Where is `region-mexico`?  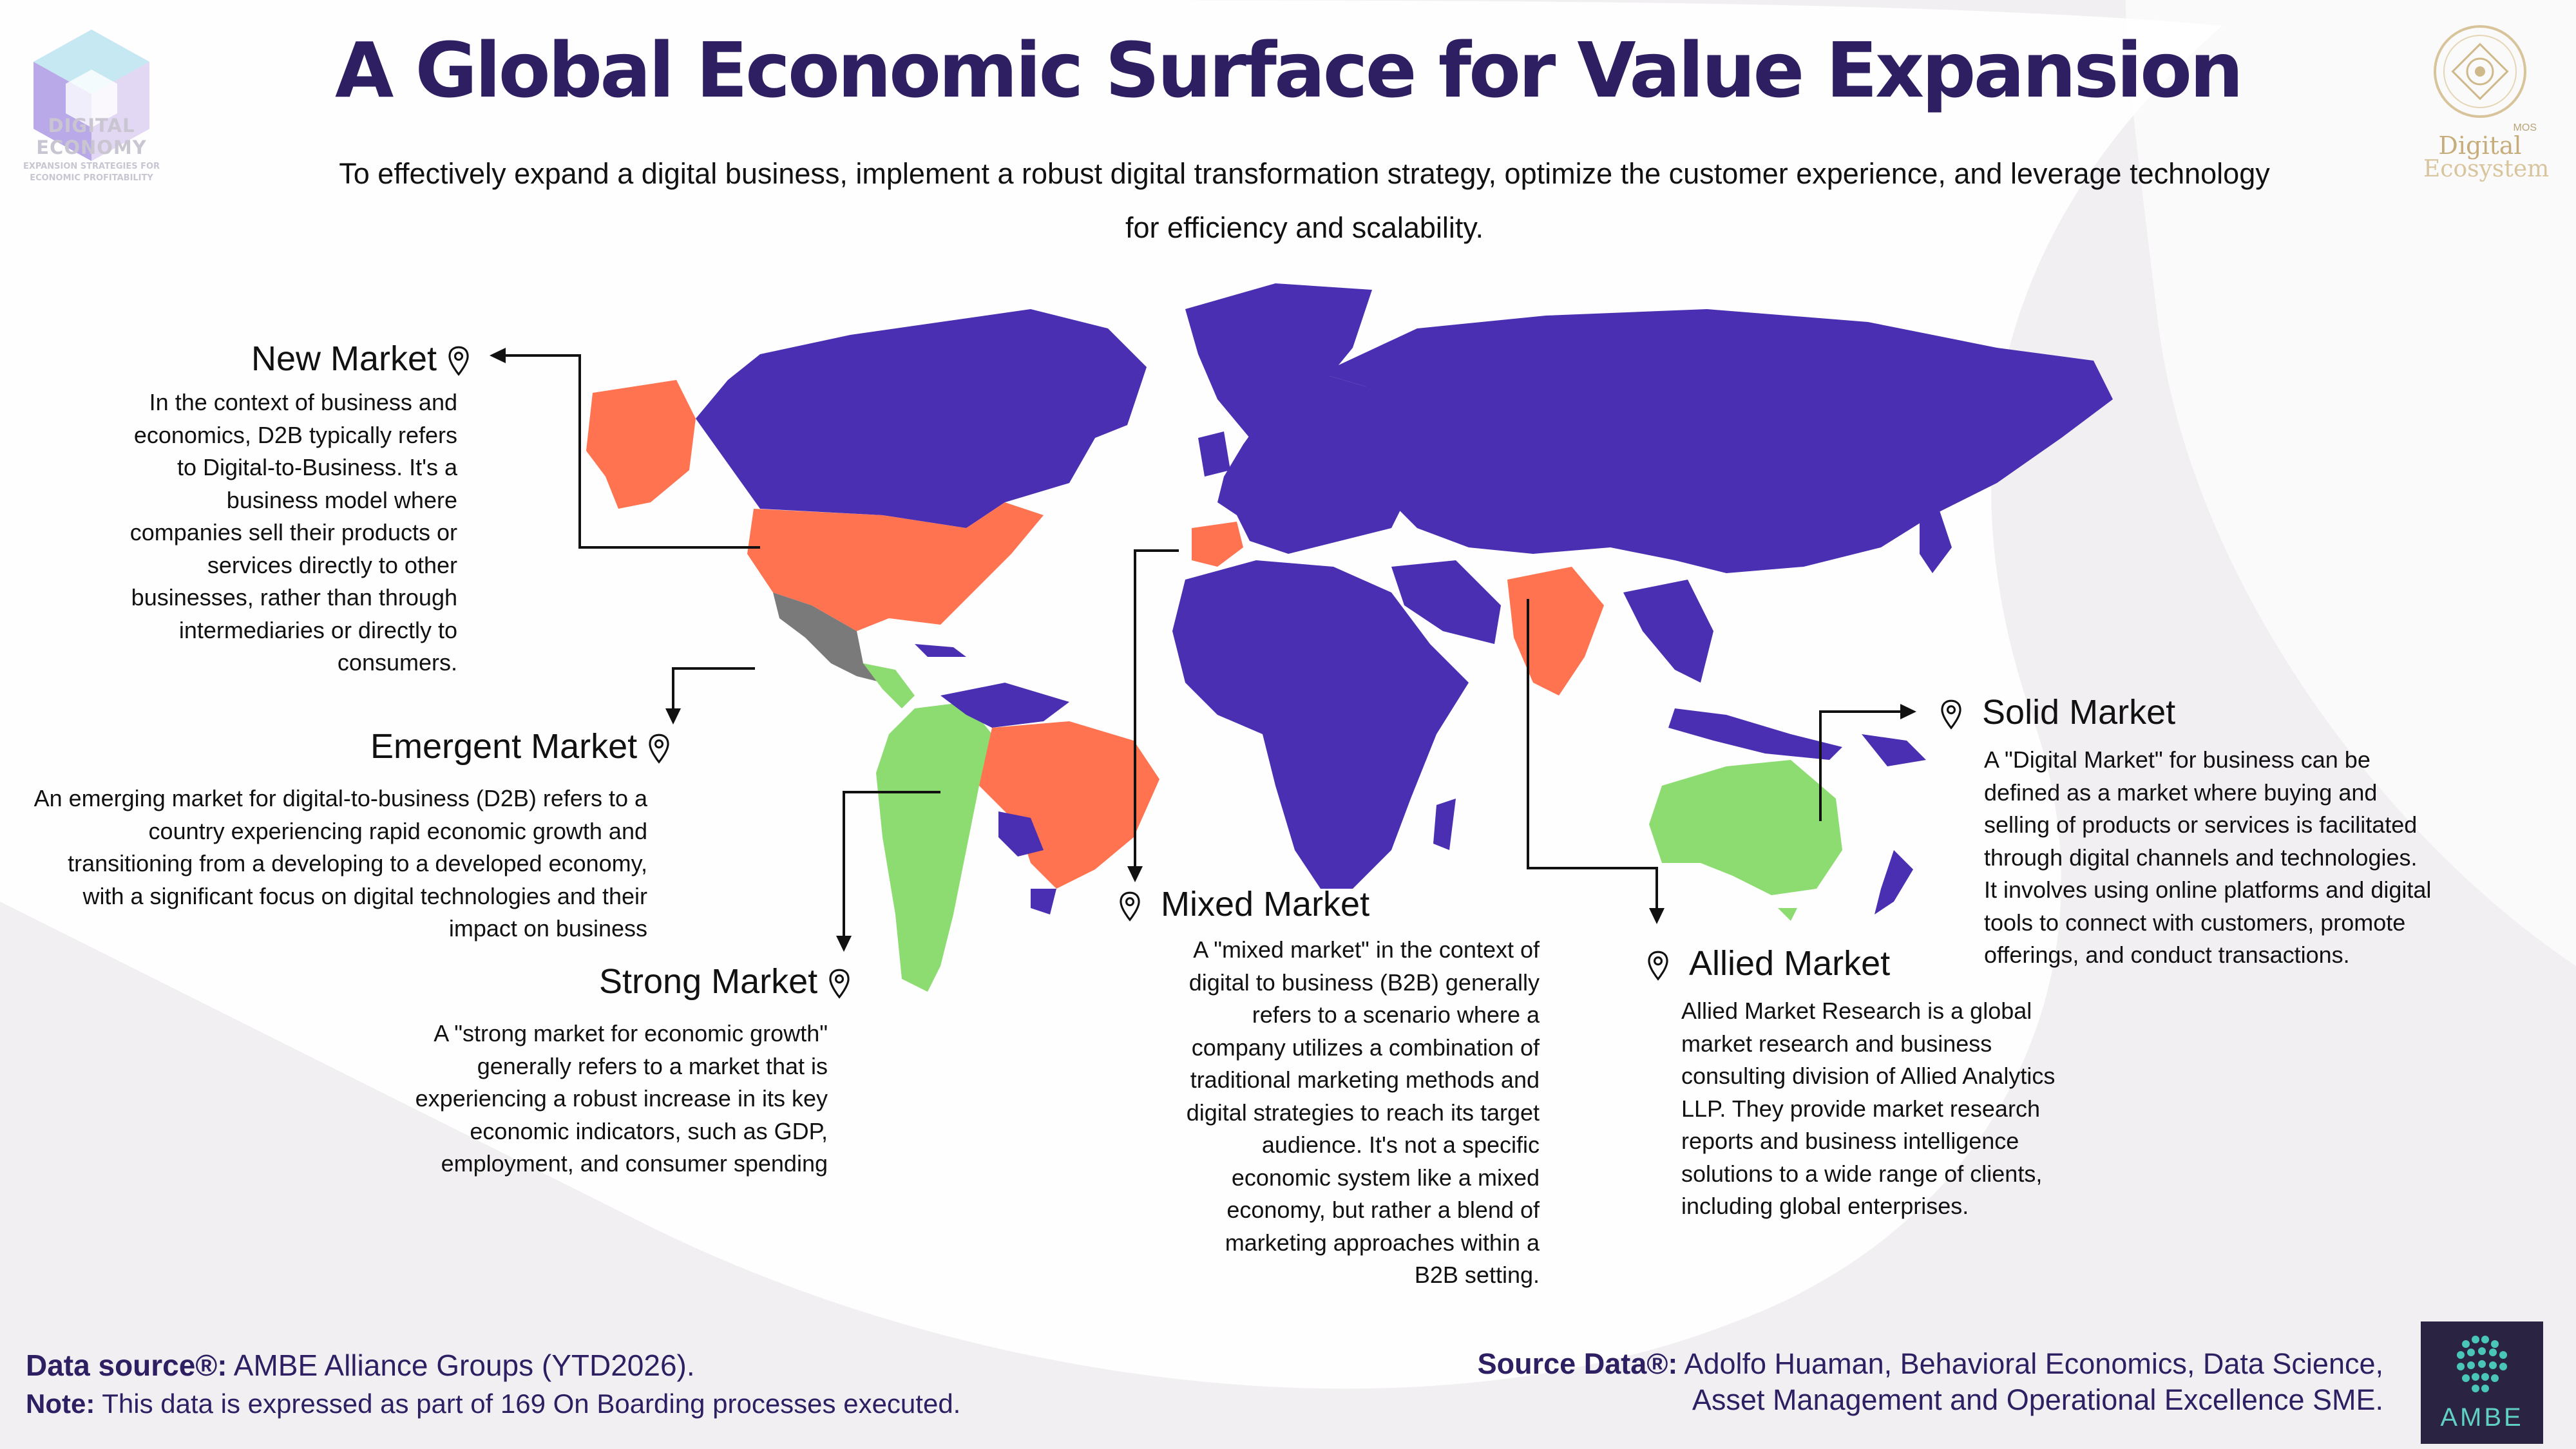
region-mexico is located at coordinates (828, 637).